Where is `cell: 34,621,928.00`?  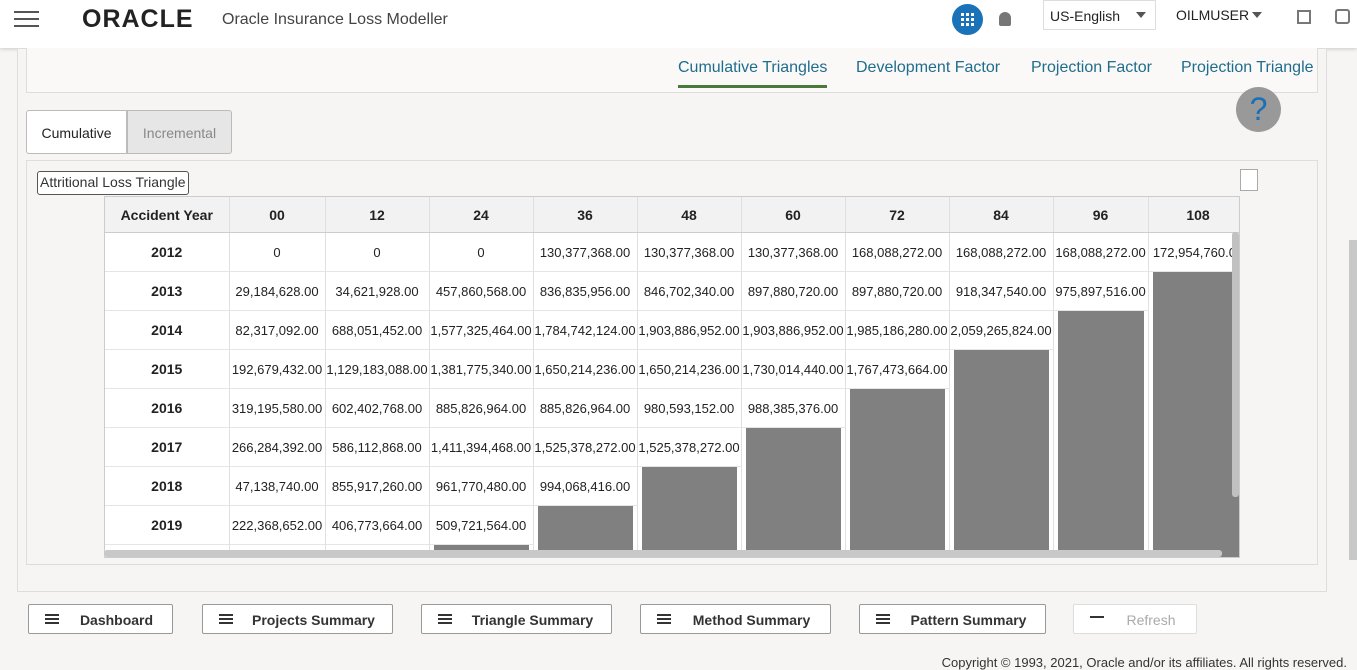
cell: 34,621,928.00 is located at coordinates (377, 291).